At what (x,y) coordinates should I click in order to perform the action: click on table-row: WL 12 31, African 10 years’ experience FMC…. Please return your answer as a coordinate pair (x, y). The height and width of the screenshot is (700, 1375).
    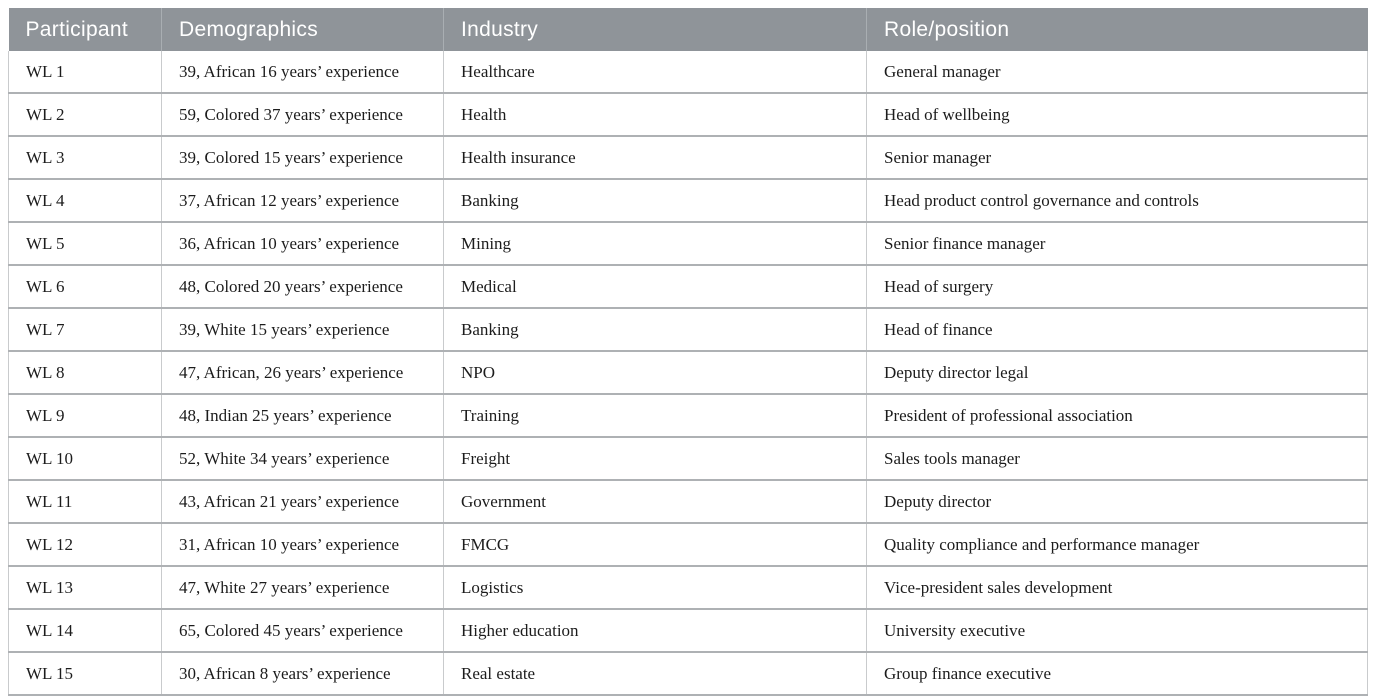
    Looking at the image, I should click on (688, 545).